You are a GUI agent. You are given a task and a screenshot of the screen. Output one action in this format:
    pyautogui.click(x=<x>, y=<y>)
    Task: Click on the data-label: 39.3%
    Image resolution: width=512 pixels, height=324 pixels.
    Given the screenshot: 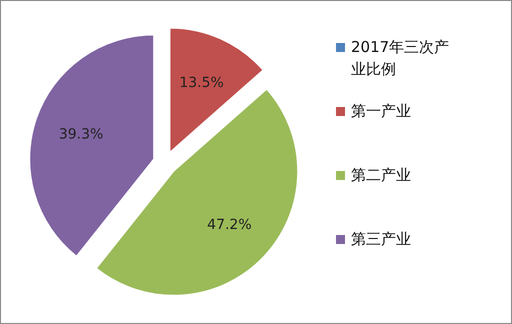 What is the action you would take?
    pyautogui.click(x=81, y=134)
    